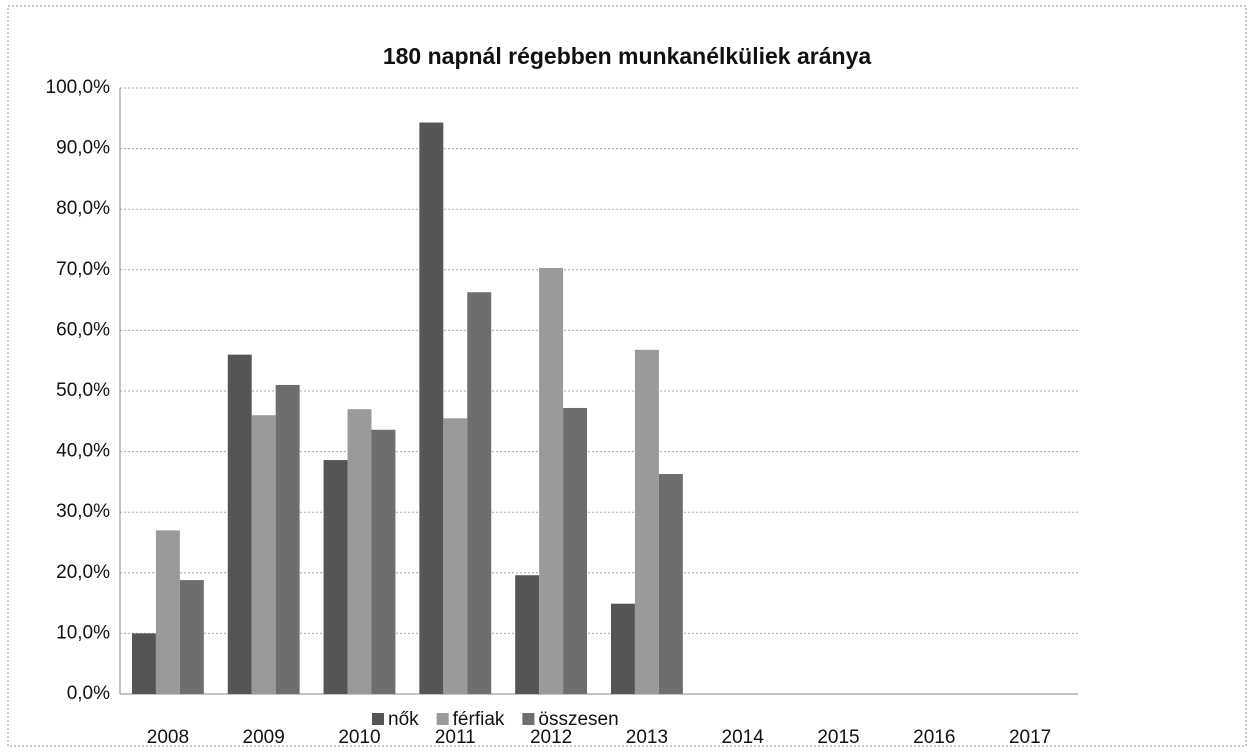 The image size is (1254, 753). I want to click on y-tick-label: 60,0%, so click(83, 329).